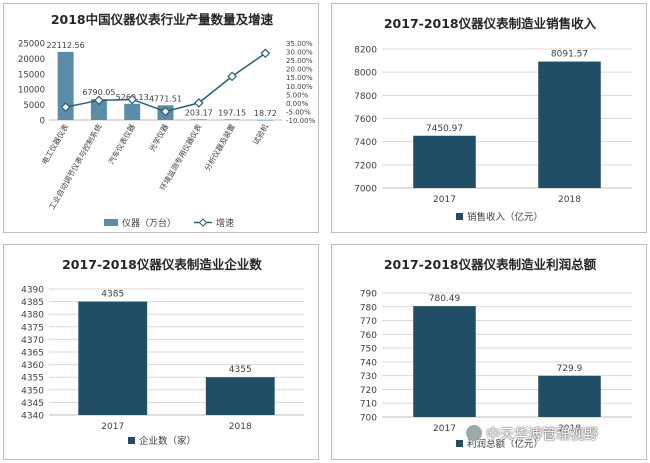 This screenshot has width=650, height=463. Describe the element at coordinates (368, 363) in the screenshot. I see `y-tick-label: 740` at that location.